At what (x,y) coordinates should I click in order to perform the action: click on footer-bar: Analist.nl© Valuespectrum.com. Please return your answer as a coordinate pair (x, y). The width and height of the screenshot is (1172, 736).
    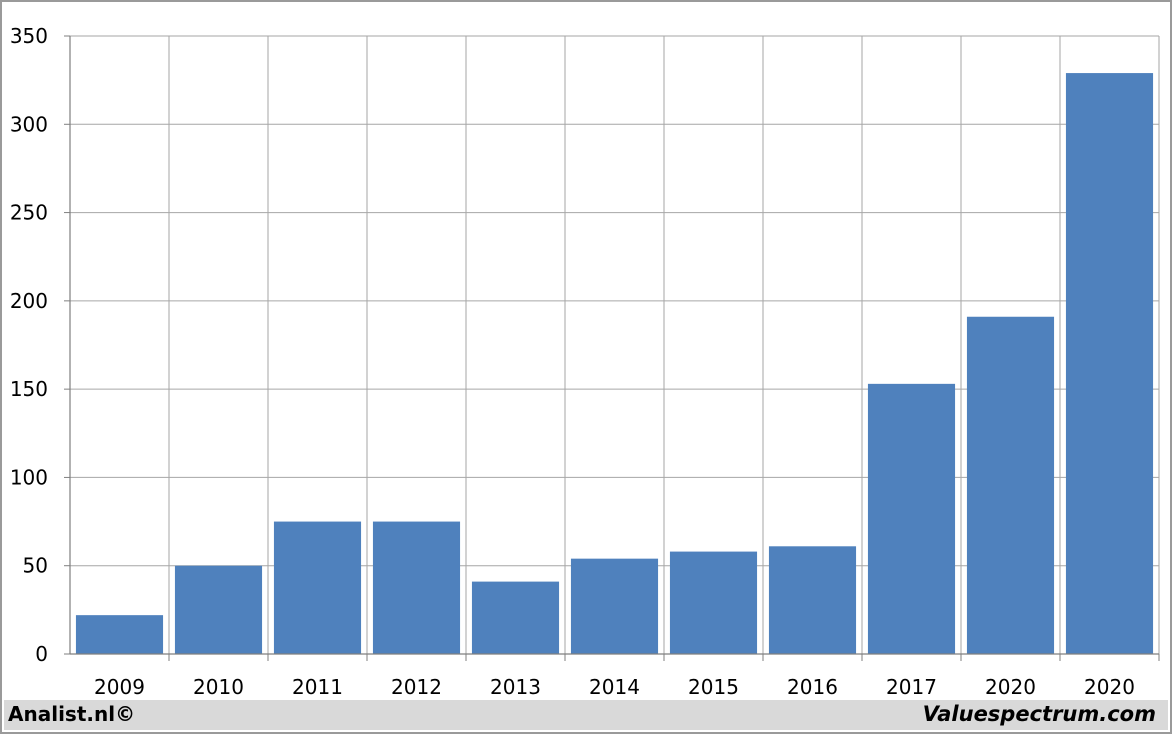
    Looking at the image, I should click on (586, 715).